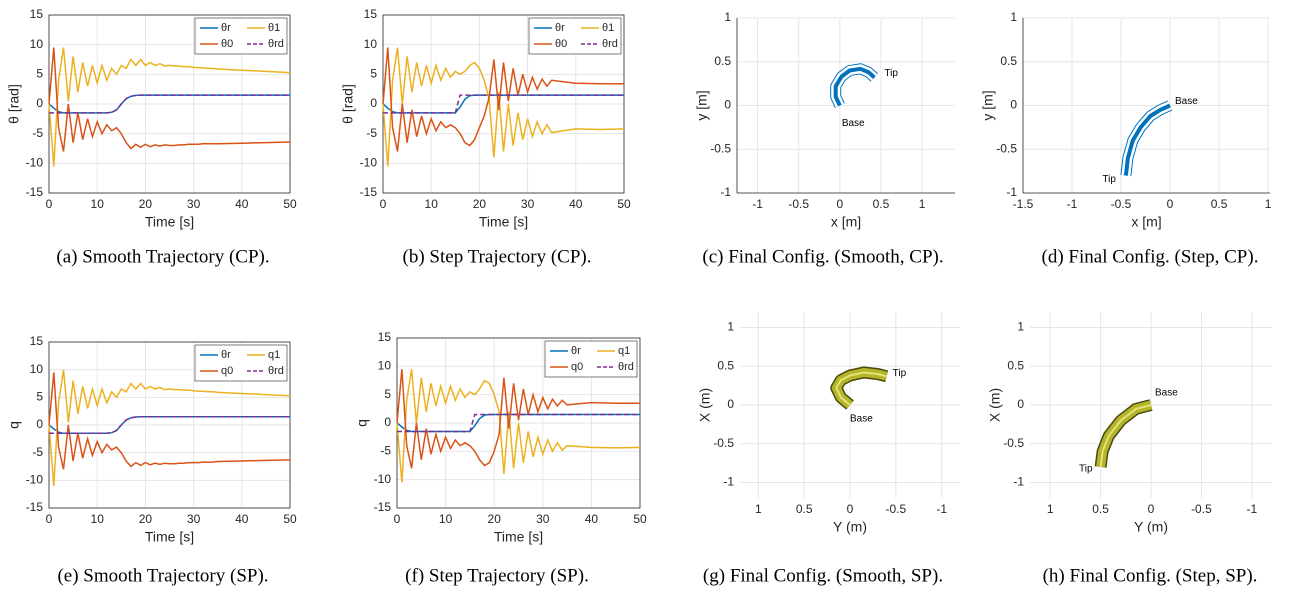  Describe the element at coordinates (1146, 222) in the screenshot. I see `x-axis-label: x [m]` at that location.